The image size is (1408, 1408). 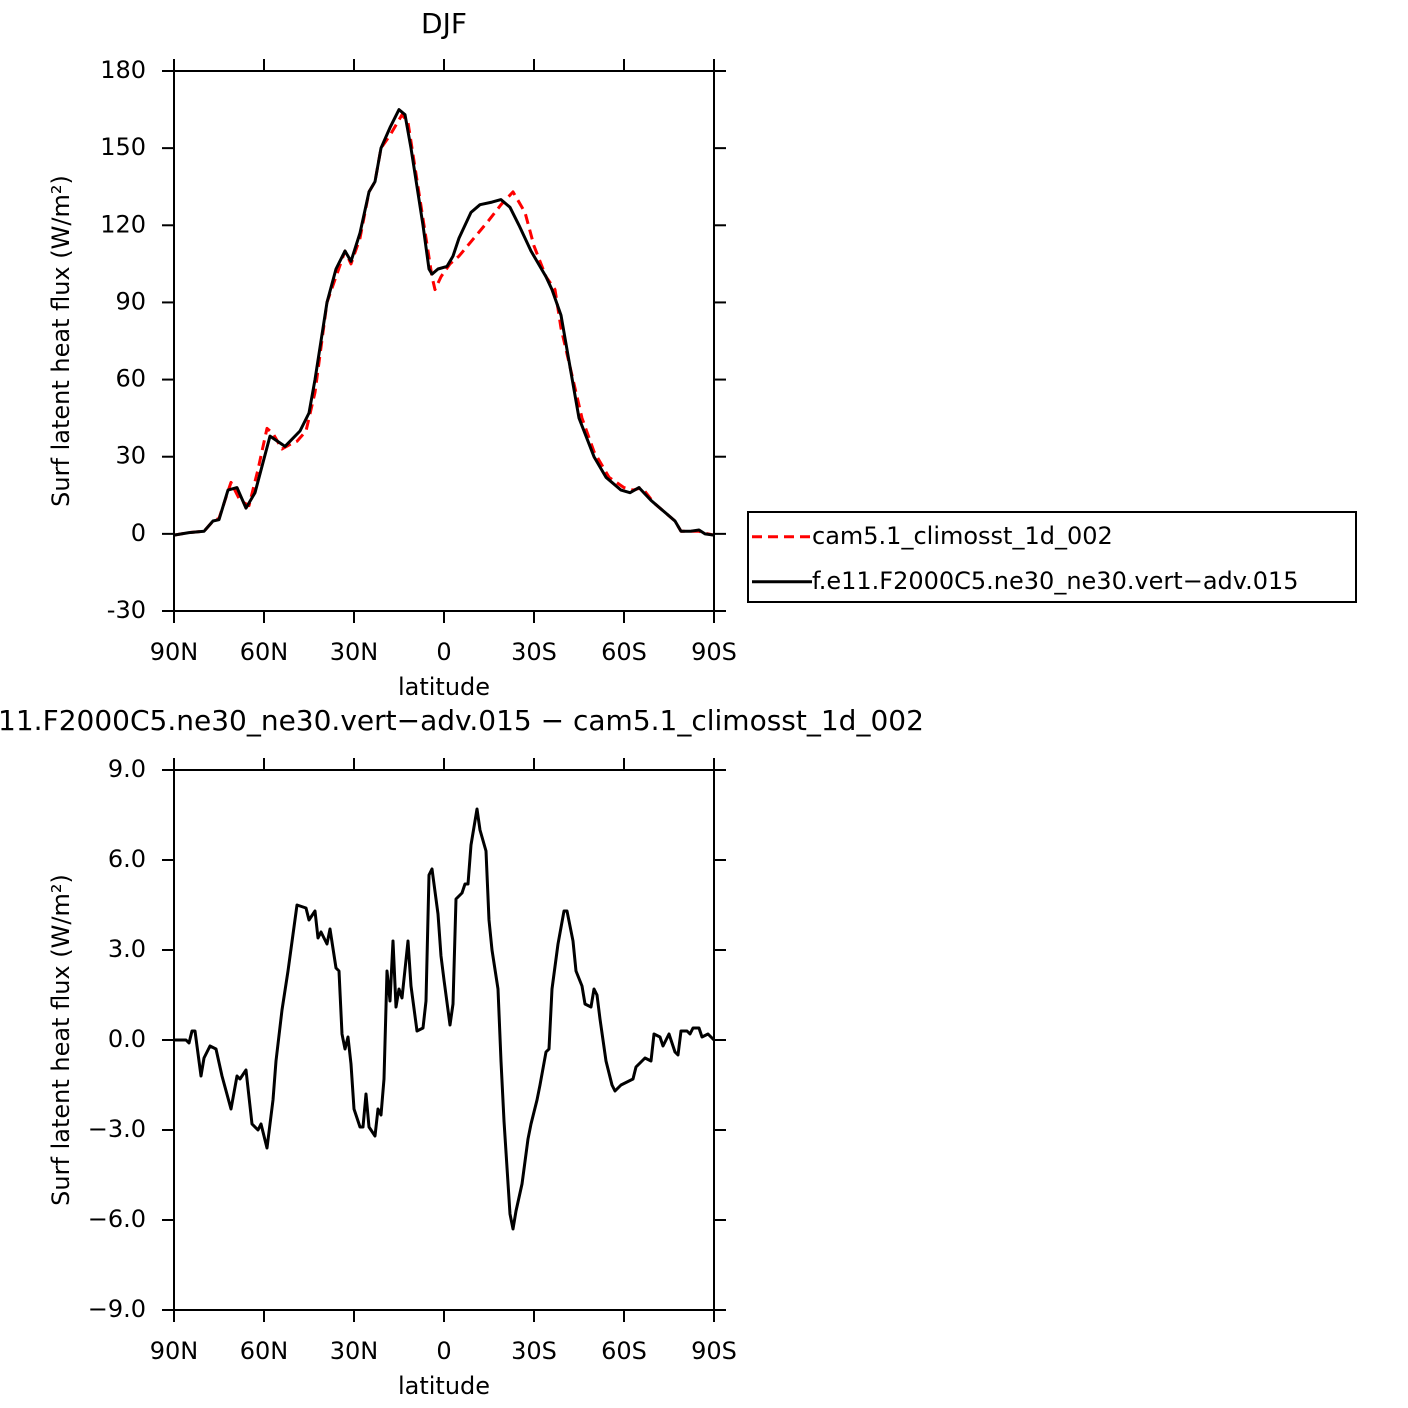 What do you see at coordinates (130, 456) in the screenshot?
I see `y-tick-label: 30` at bounding box center [130, 456].